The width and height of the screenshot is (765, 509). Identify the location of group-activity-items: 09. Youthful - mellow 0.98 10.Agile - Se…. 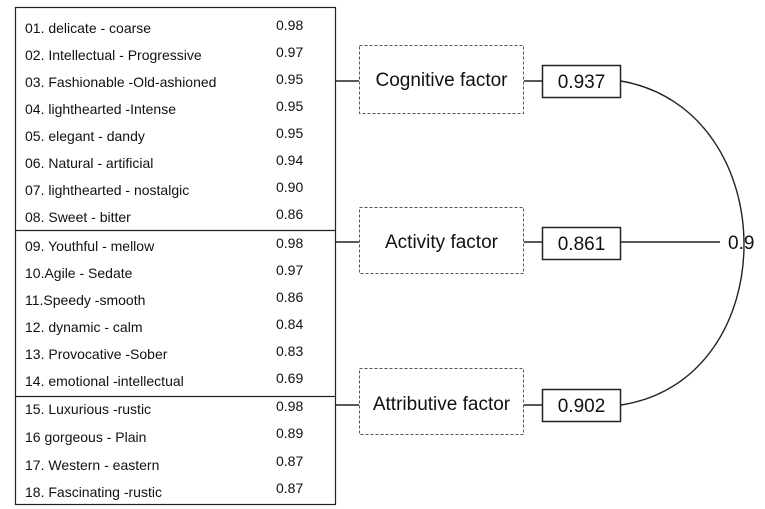
(164, 312).